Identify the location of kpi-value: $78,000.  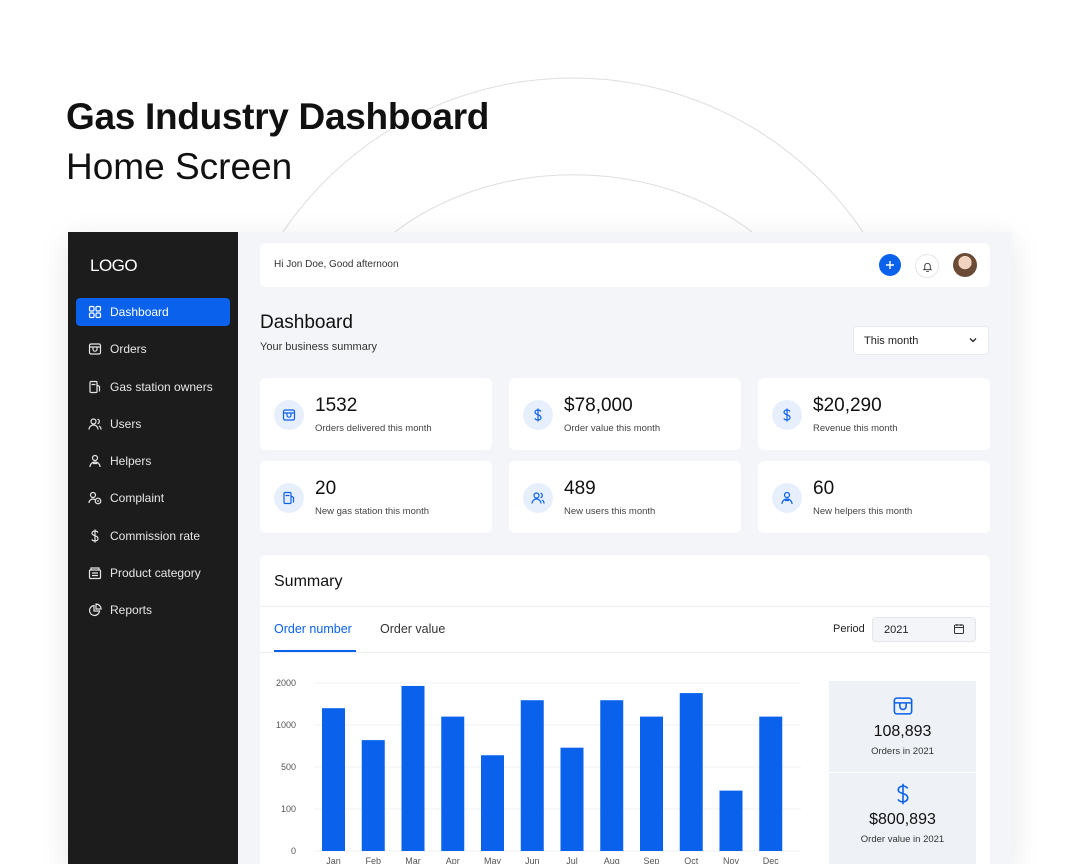
(598, 405).